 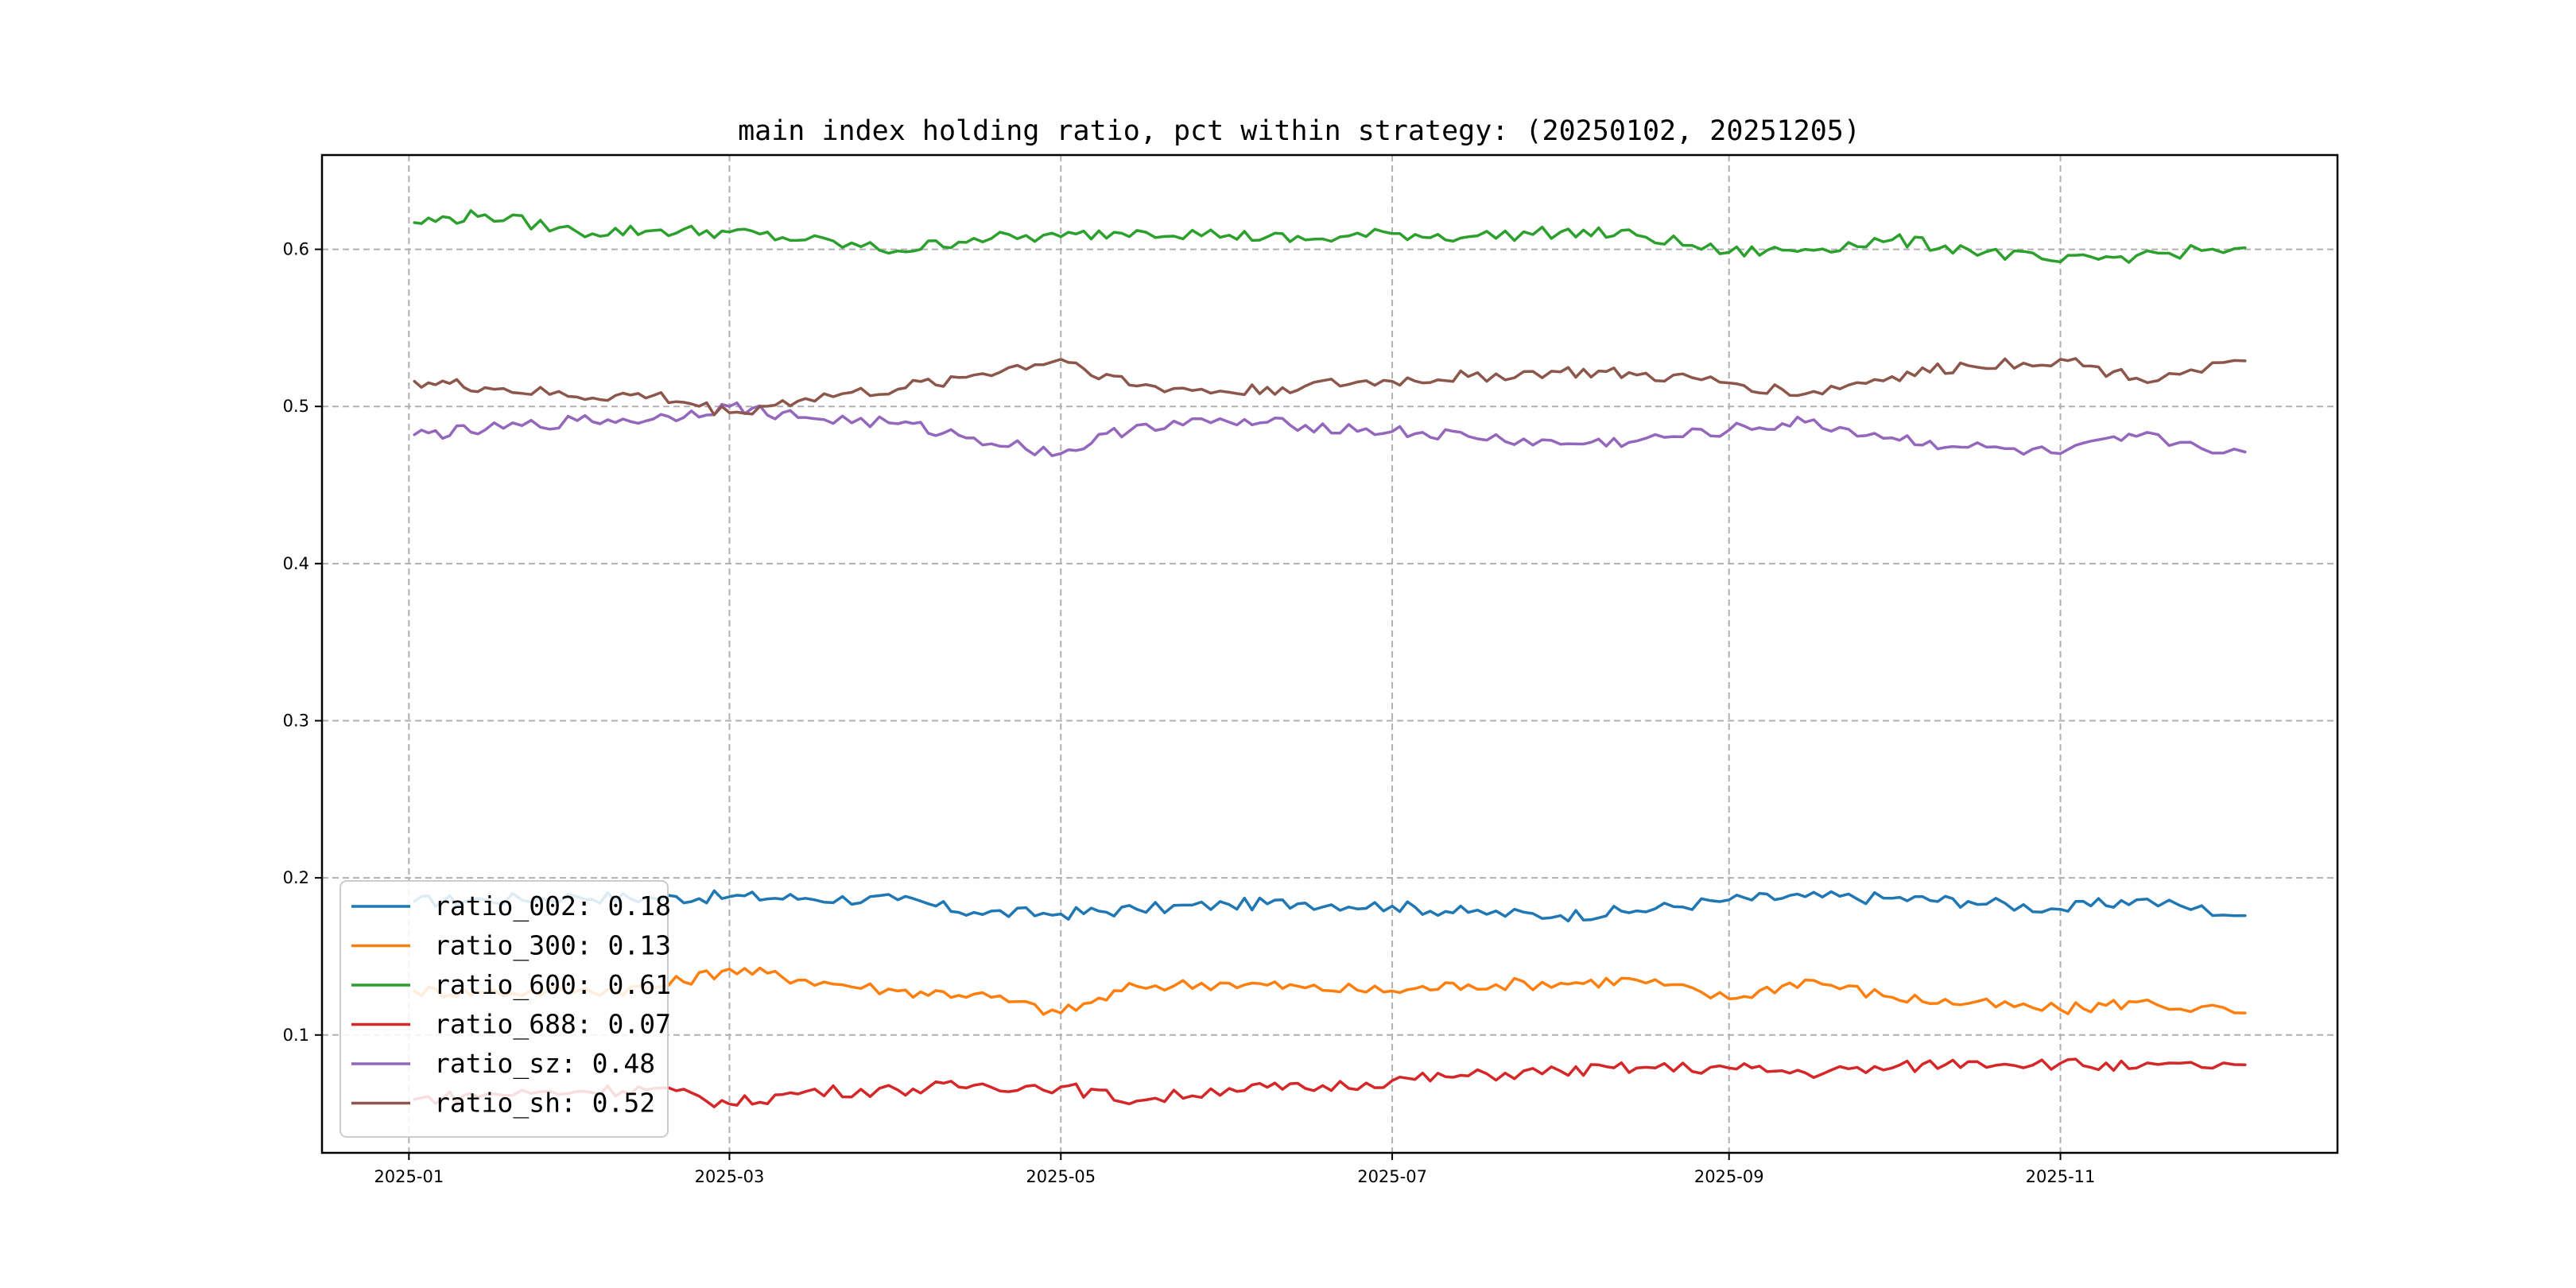 What do you see at coordinates (296, 1036) in the screenshot?
I see `y-tick-label: 0.1` at bounding box center [296, 1036].